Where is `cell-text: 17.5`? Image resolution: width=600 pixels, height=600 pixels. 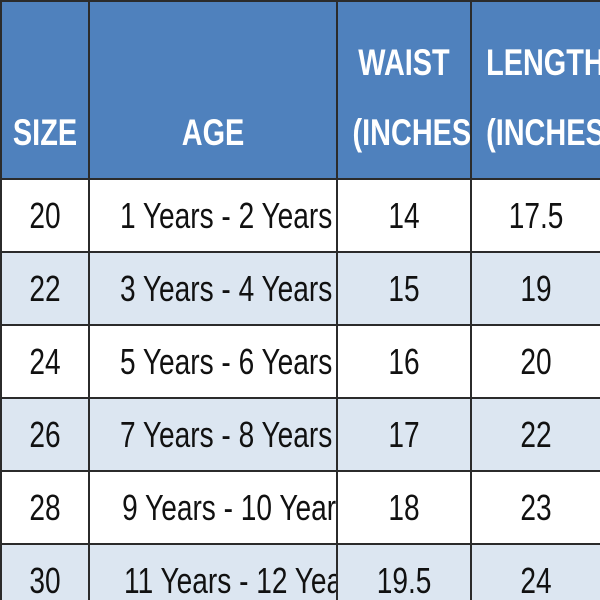 cell-text: 17.5 is located at coordinates (536, 215).